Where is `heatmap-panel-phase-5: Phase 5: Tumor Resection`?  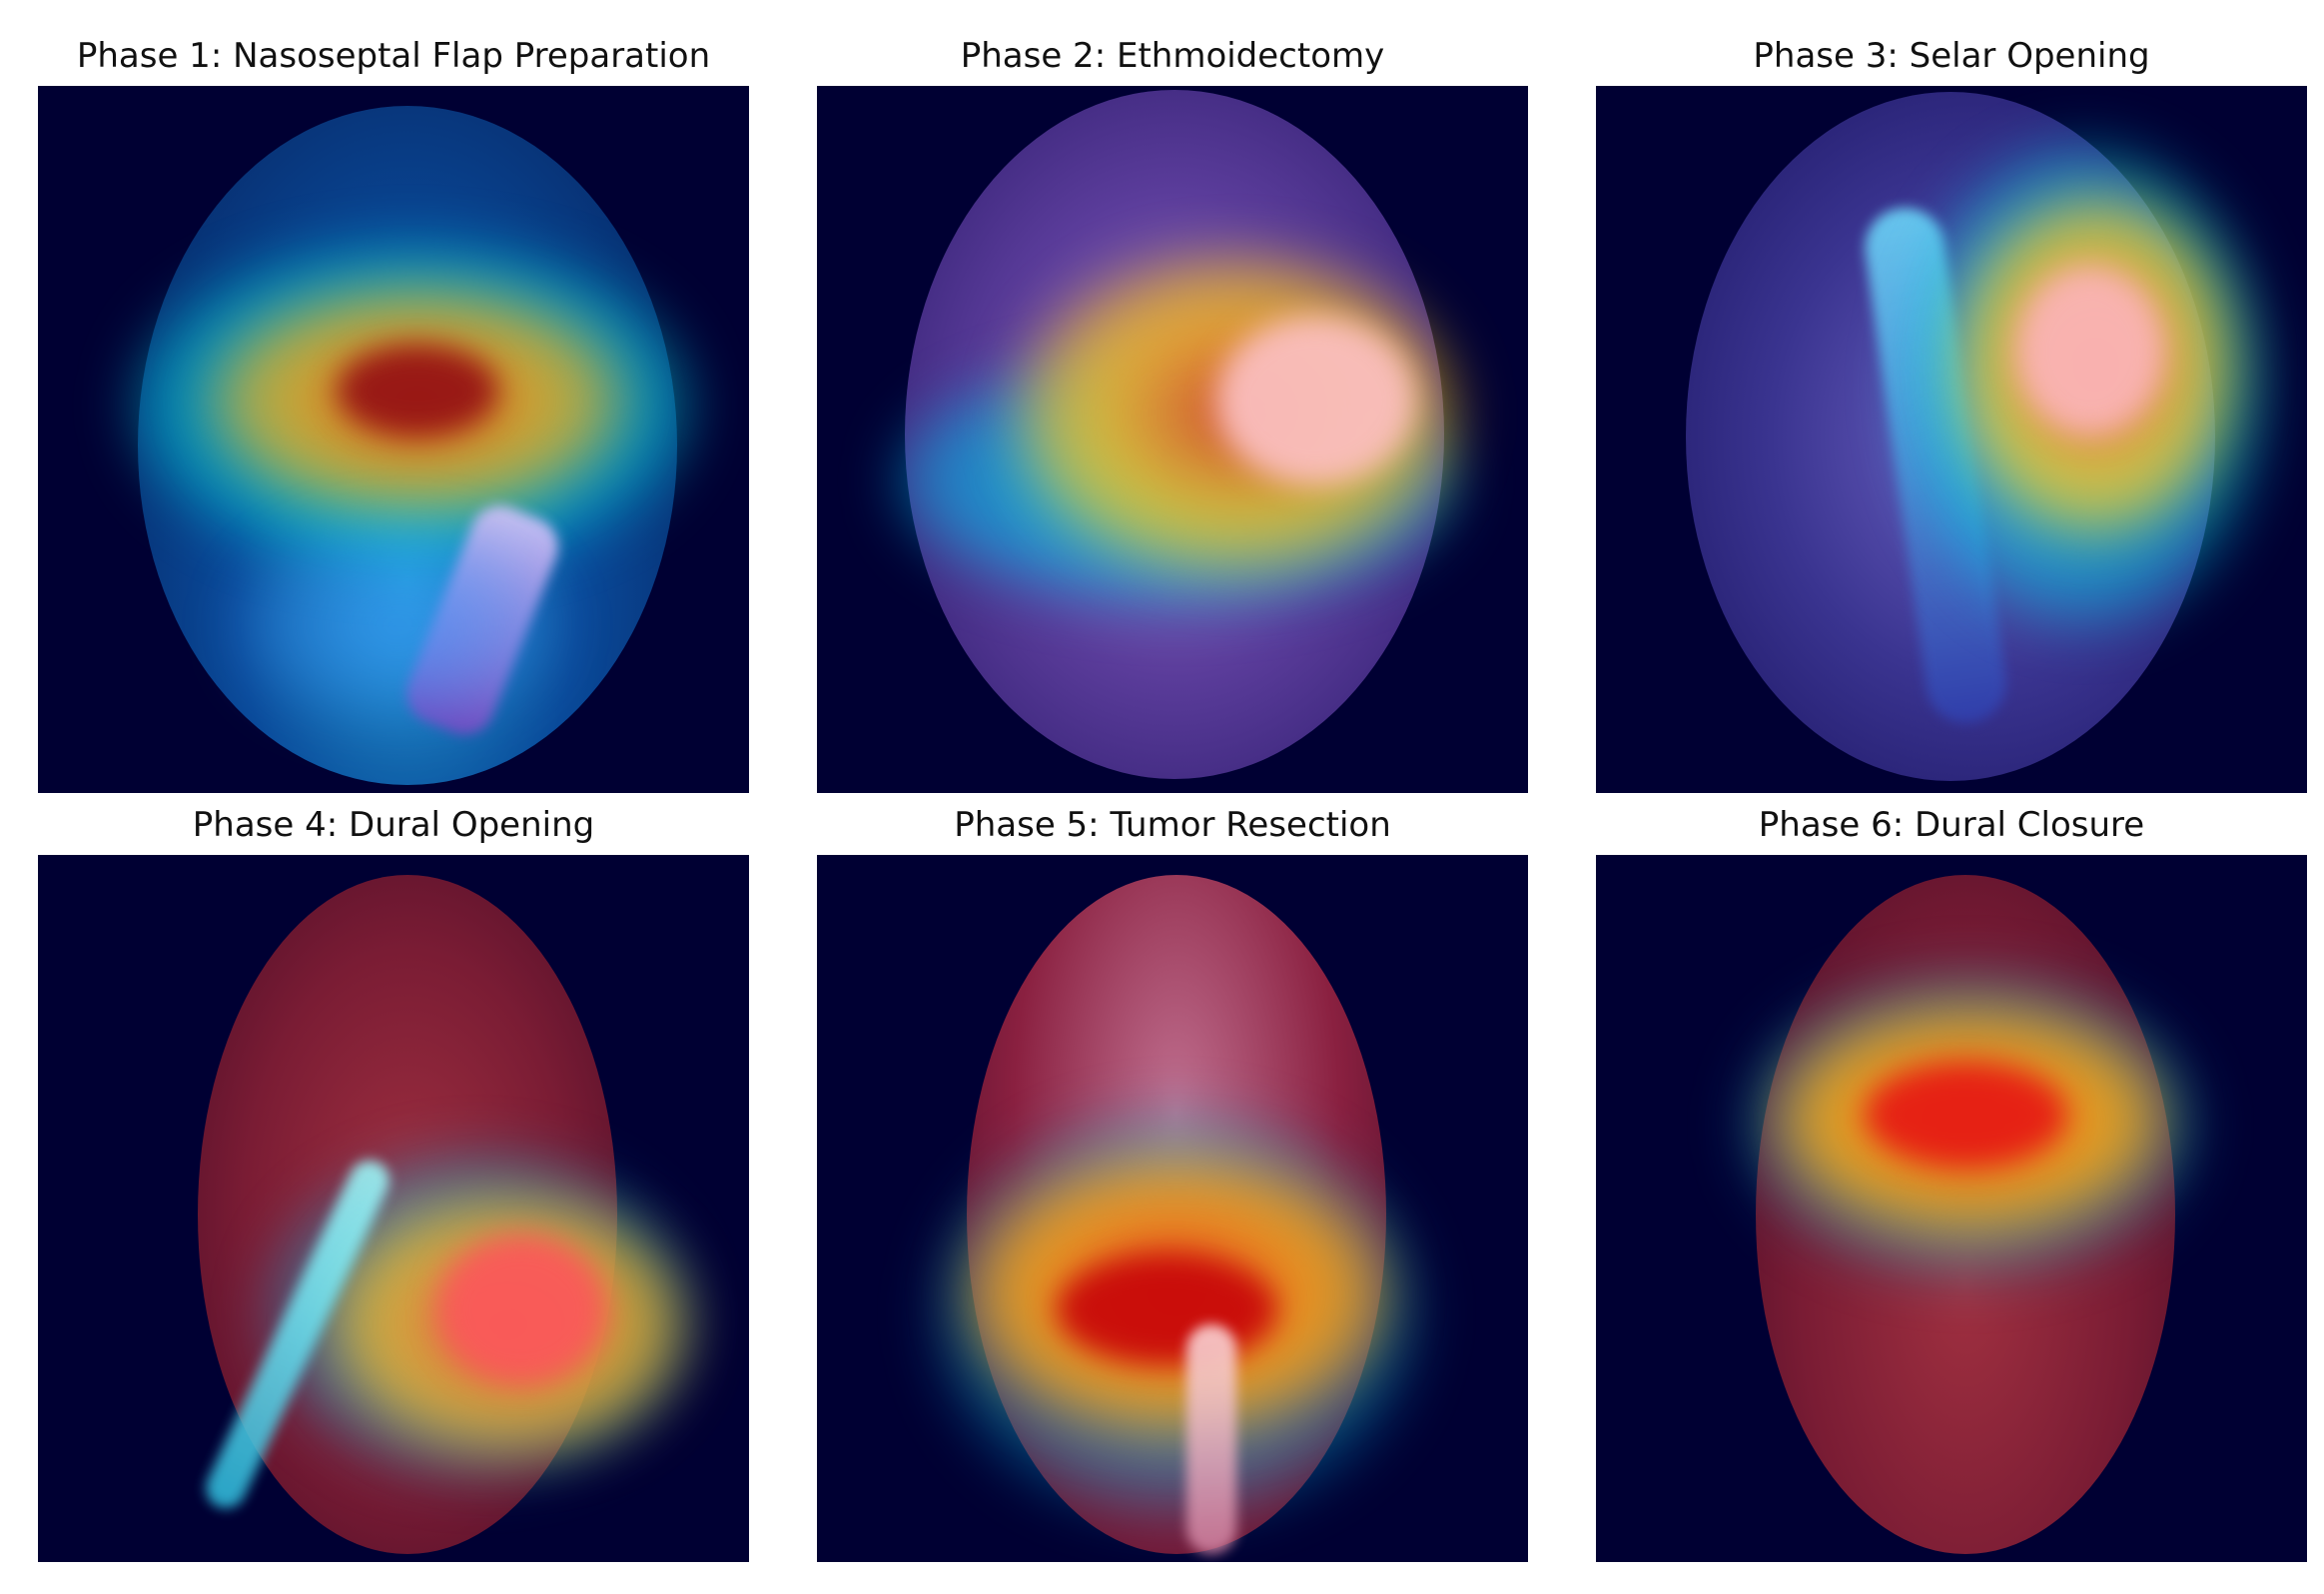 heatmap-panel-phase-5: Phase 5: Tumor Resection is located at coordinates (1172, 1184).